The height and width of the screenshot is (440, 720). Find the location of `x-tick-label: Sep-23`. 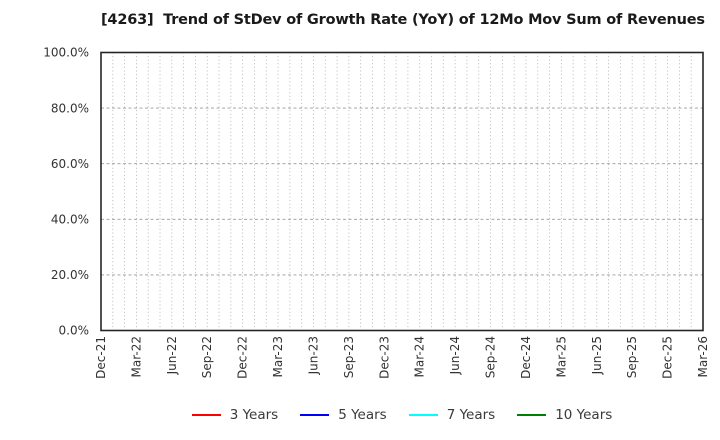

x-tick-label: Sep-23 is located at coordinates (349, 357).